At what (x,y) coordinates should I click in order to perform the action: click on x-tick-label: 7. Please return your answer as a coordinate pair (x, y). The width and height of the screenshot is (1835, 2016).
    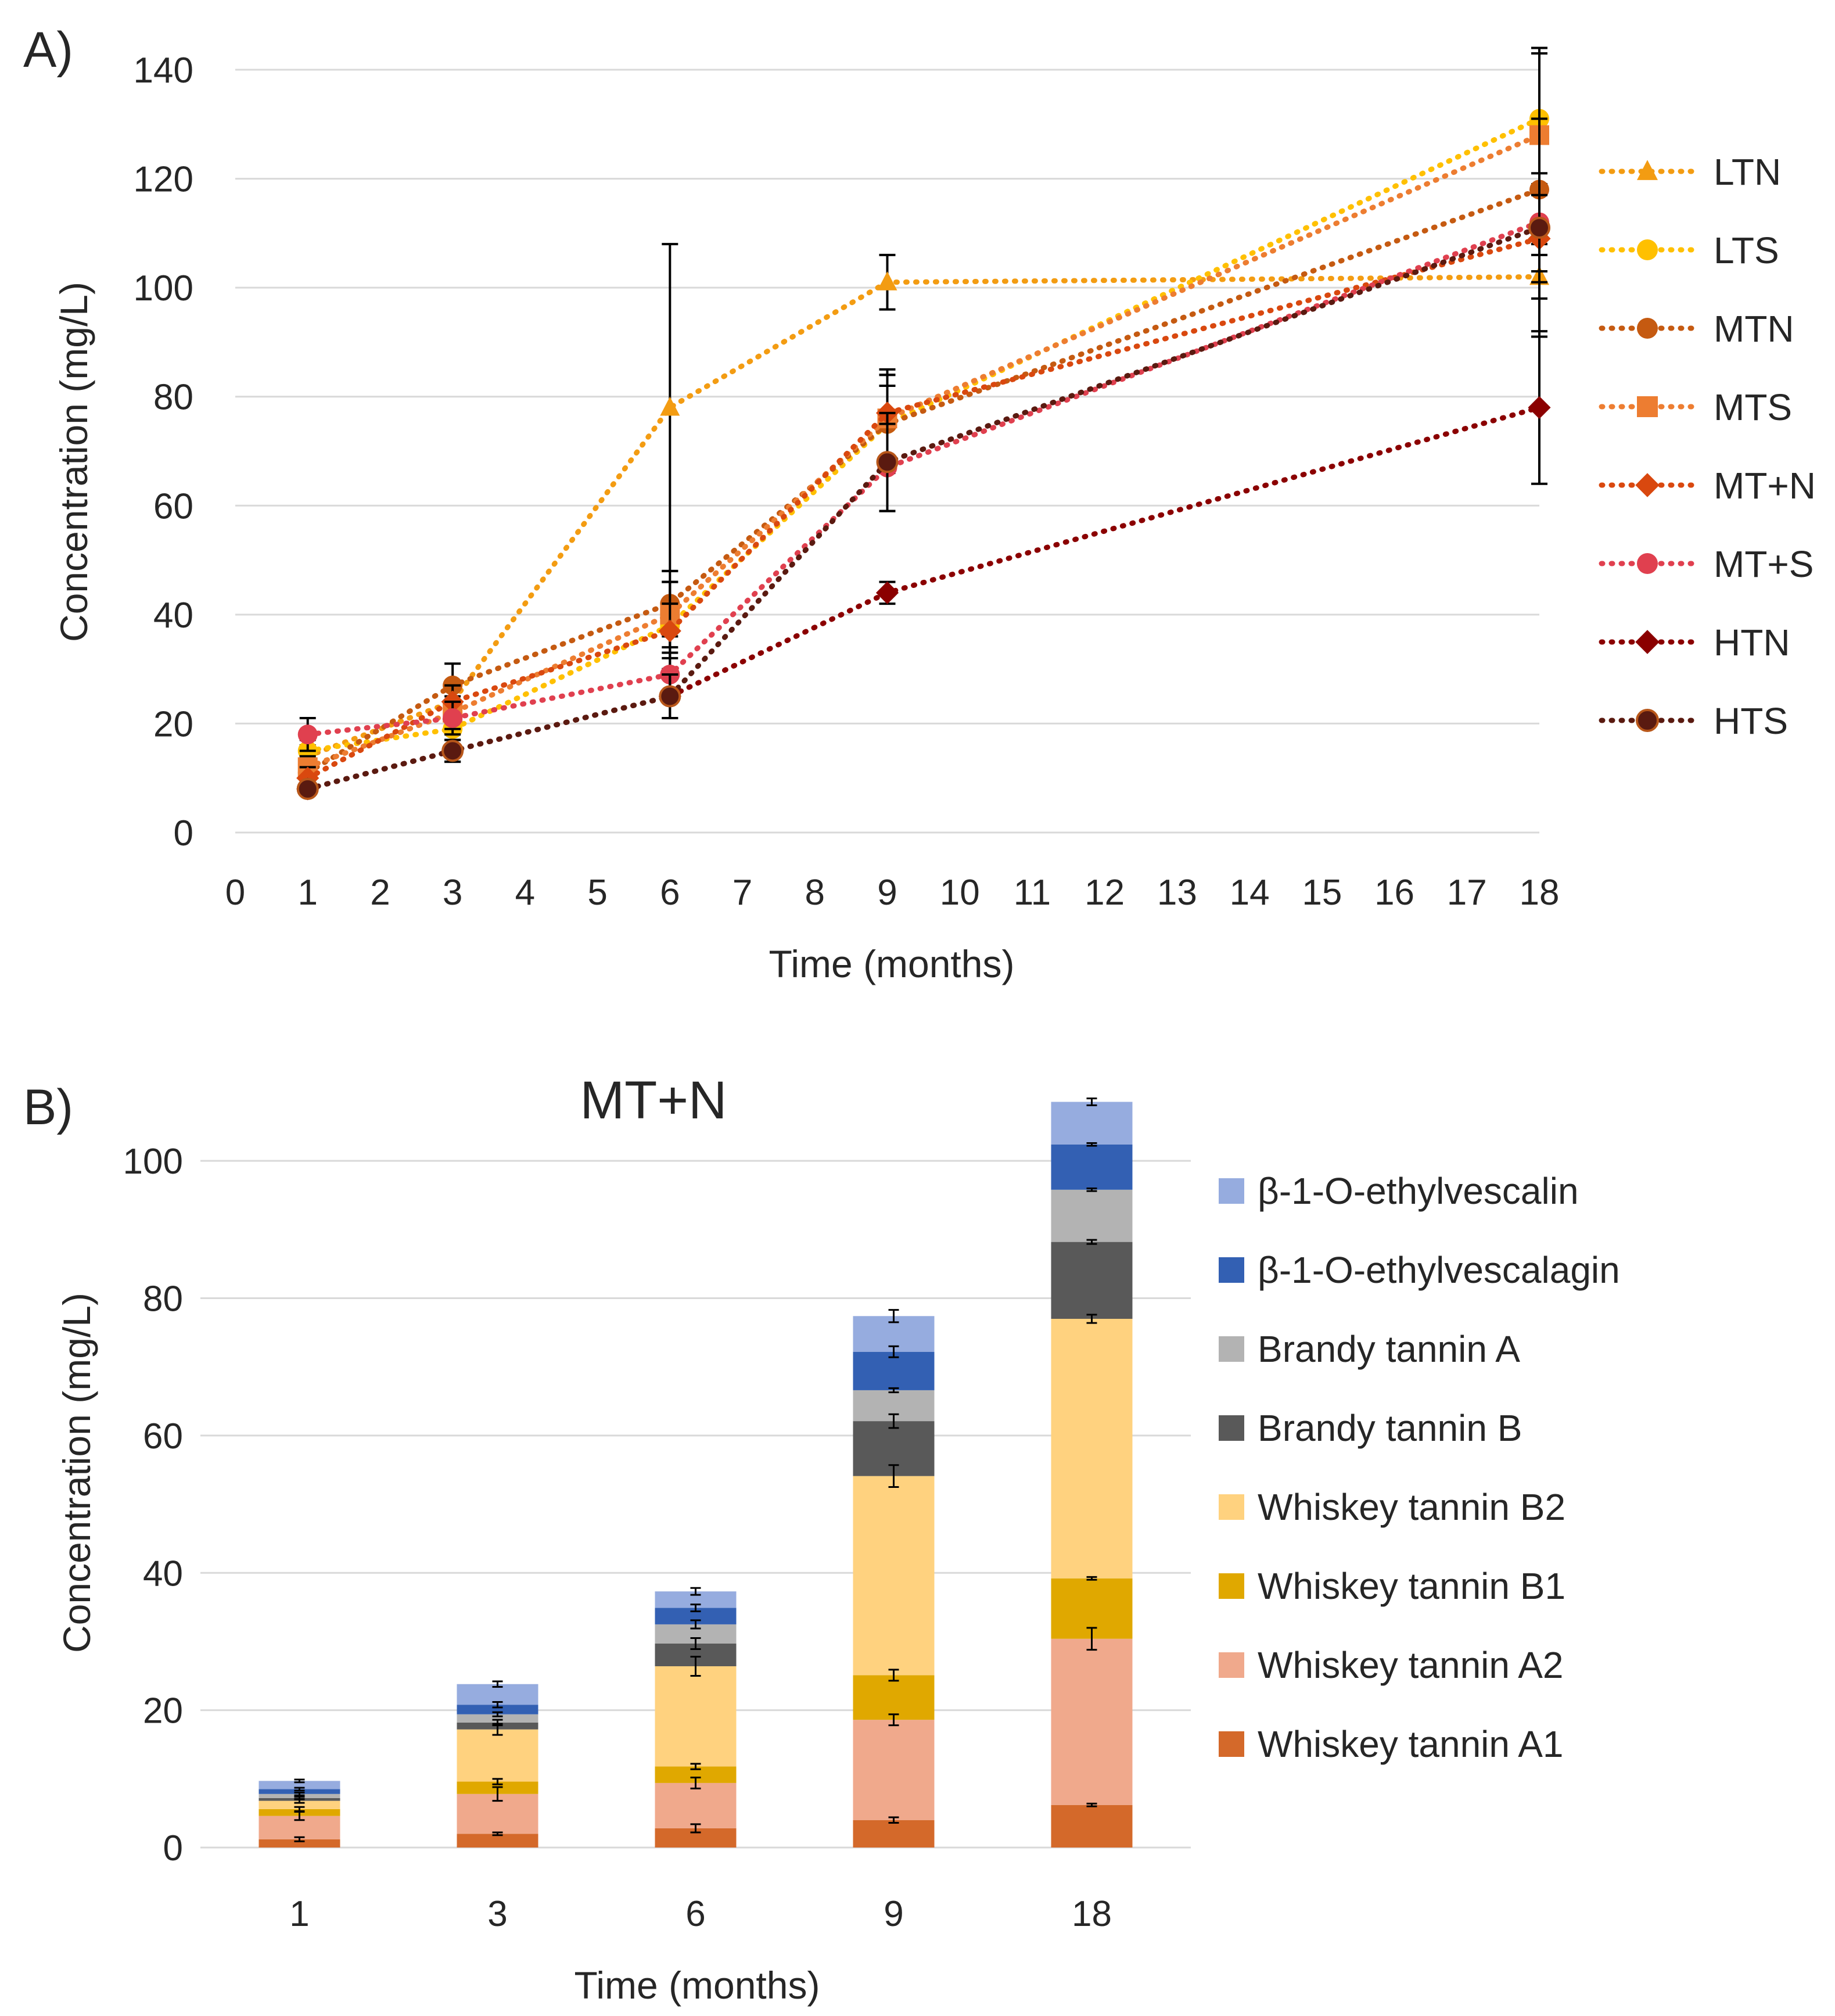
    Looking at the image, I should click on (742, 893).